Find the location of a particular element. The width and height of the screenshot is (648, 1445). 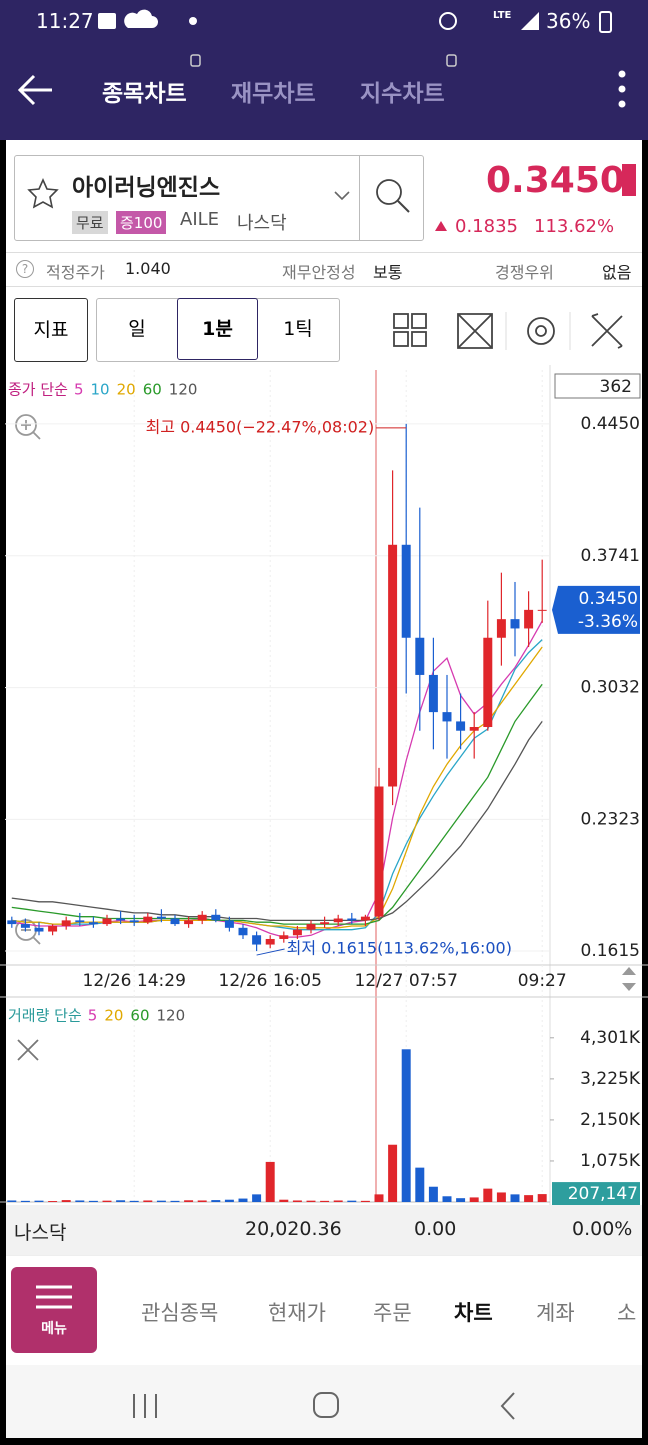

price-tag-value: 0.3450 is located at coordinates (608, 599).